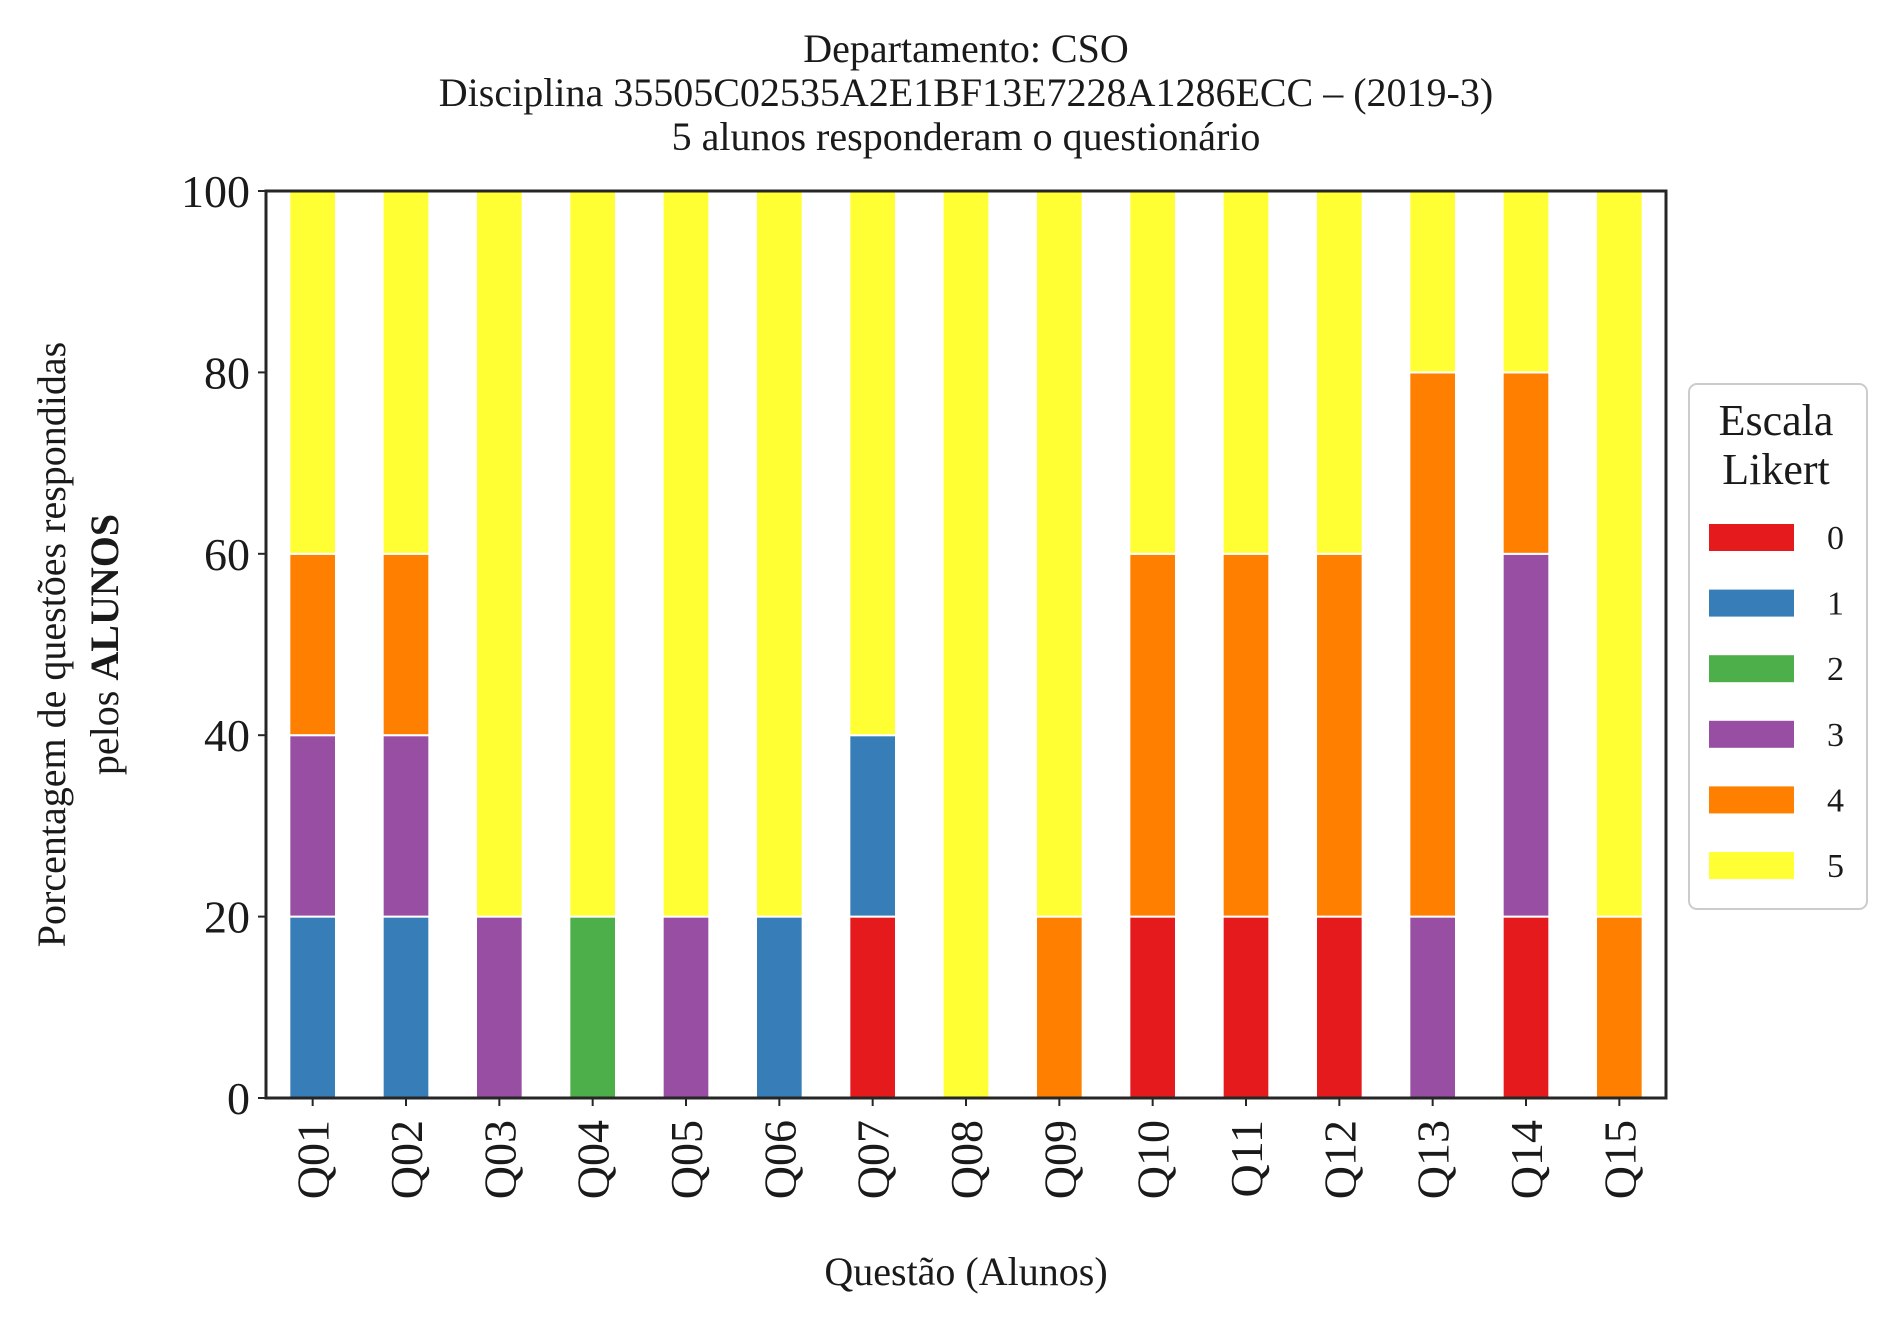  What do you see at coordinates (1339, 1159) in the screenshot?
I see `x-tick-label: Q12` at bounding box center [1339, 1159].